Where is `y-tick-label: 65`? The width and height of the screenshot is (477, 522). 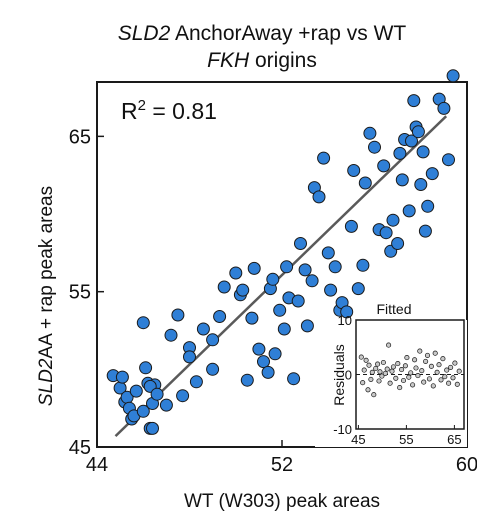
y-tick-label: 65 is located at coordinates (80, 137).